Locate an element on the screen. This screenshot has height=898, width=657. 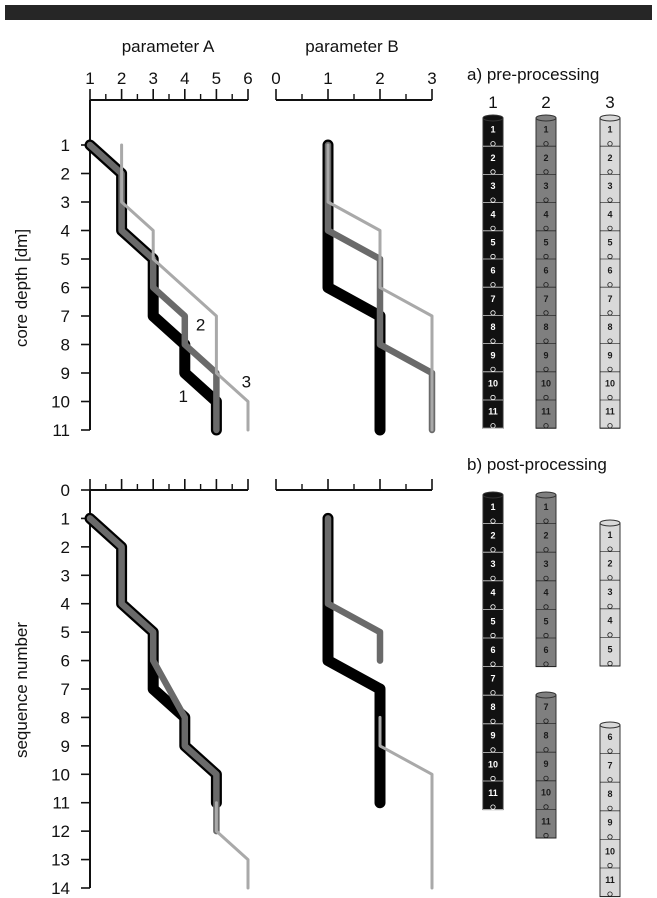
pre-col-1-core-segment-number: 3 is located at coordinates (492, 186).